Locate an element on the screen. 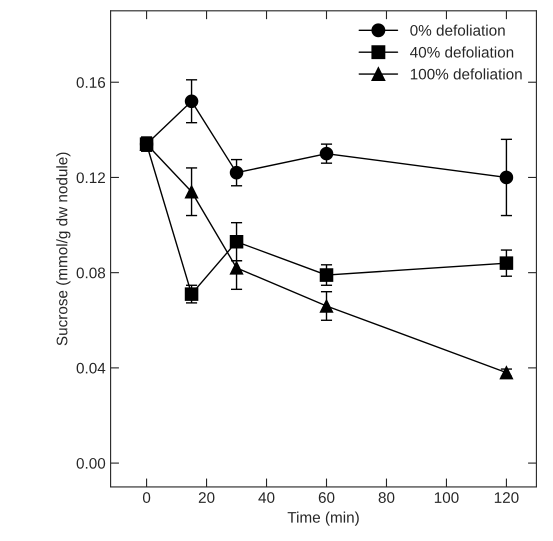 The image size is (553, 541). x-tick-label: 0 is located at coordinates (146, 497).